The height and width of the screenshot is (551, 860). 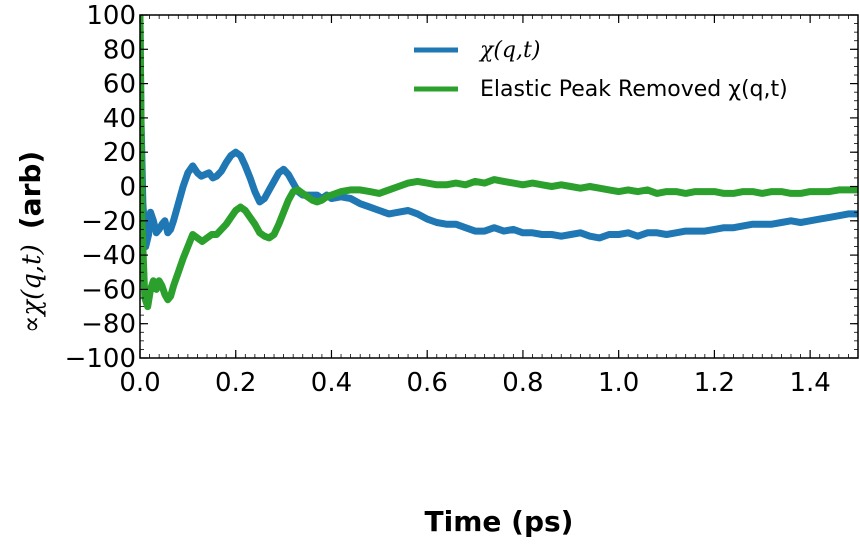 I want to click on x-axis-title: Time (ps), so click(x=499, y=521).